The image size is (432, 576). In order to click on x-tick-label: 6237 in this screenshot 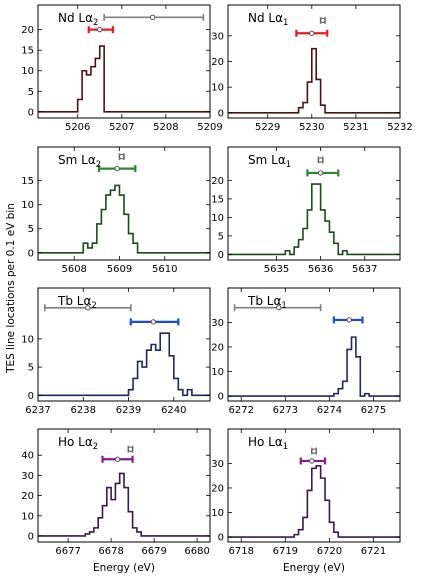, I will do `click(37, 410)`.